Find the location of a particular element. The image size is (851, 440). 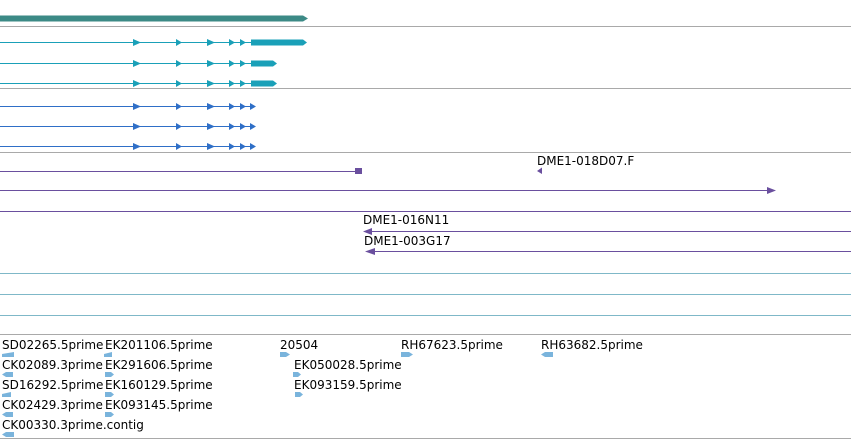

empty-tracks is located at coordinates (425, 294).